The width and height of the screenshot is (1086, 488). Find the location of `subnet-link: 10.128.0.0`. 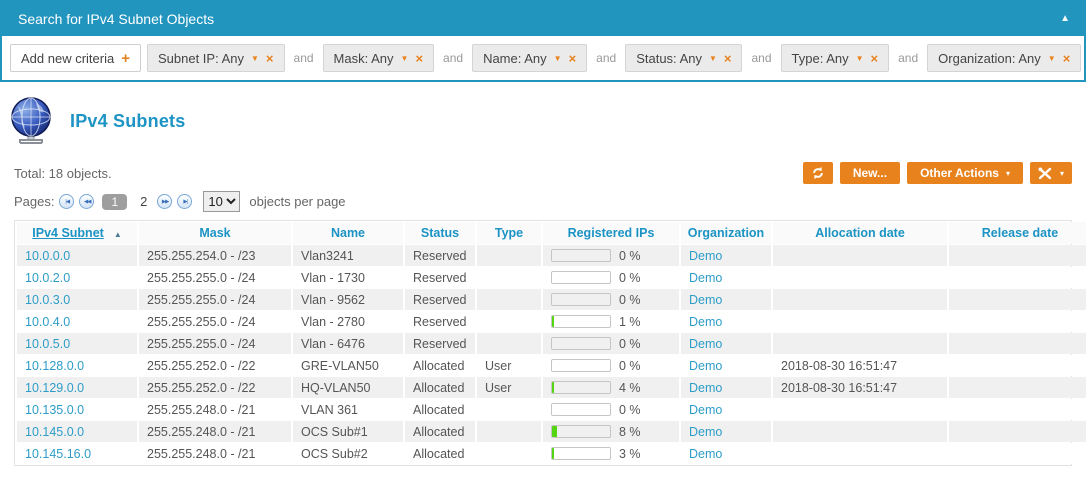

subnet-link: 10.128.0.0 is located at coordinates (55, 365).